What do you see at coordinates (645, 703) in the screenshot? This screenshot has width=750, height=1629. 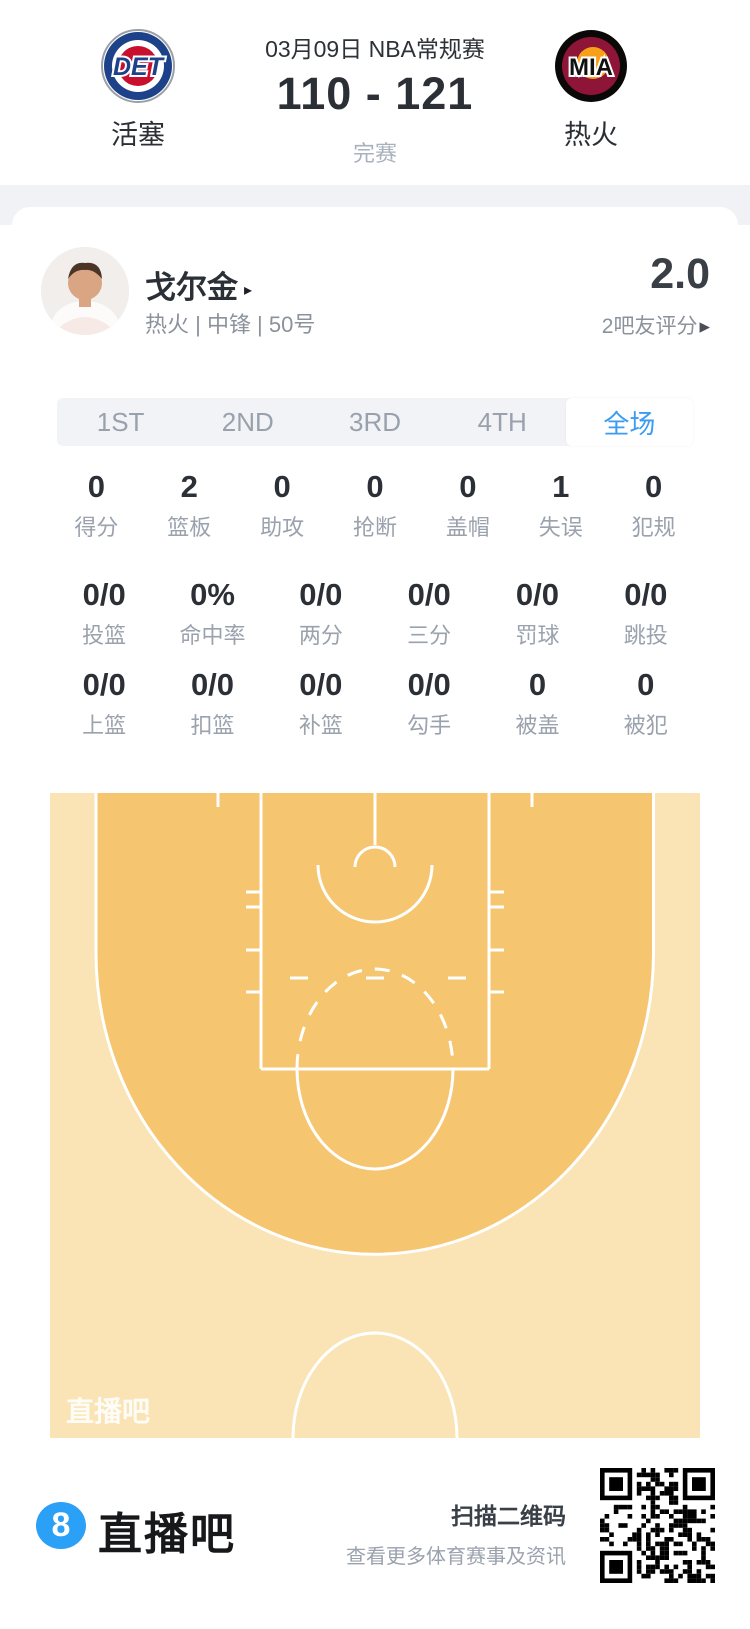 I see `stat-fouled: 0 被犯` at bounding box center [645, 703].